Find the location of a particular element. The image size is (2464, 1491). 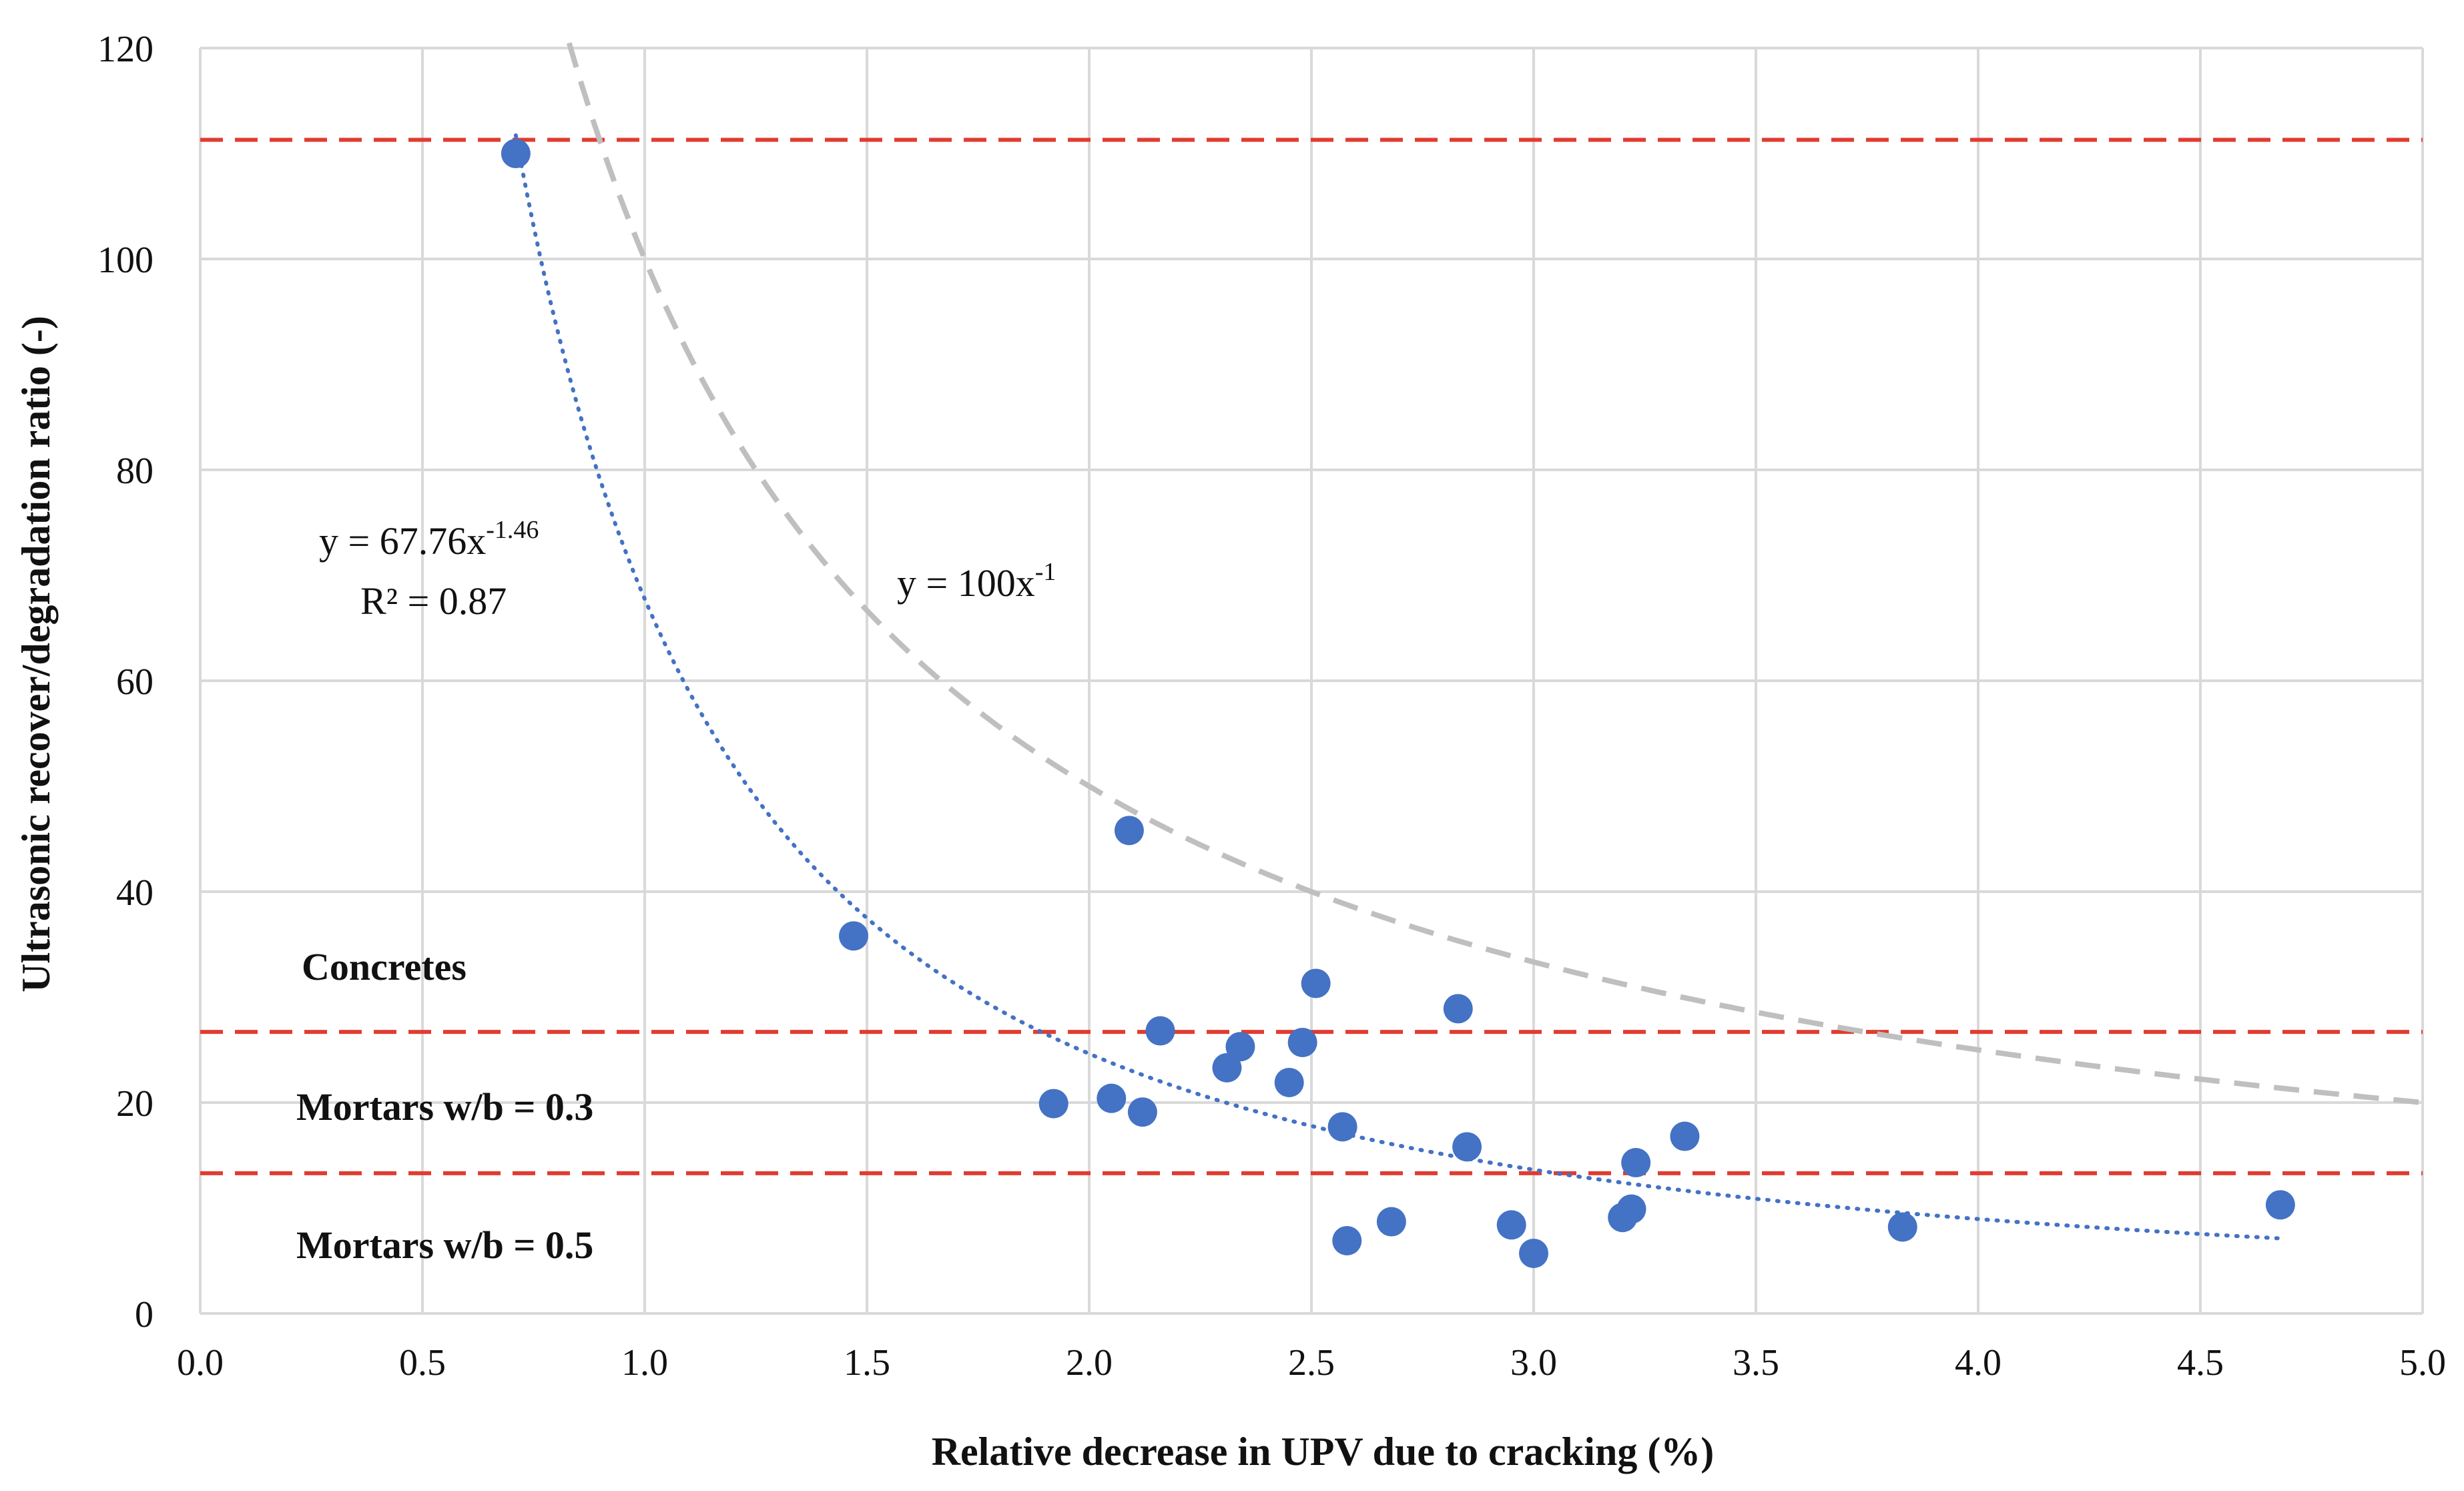

x-tick-label: 4.5 is located at coordinates (2200, 1363).